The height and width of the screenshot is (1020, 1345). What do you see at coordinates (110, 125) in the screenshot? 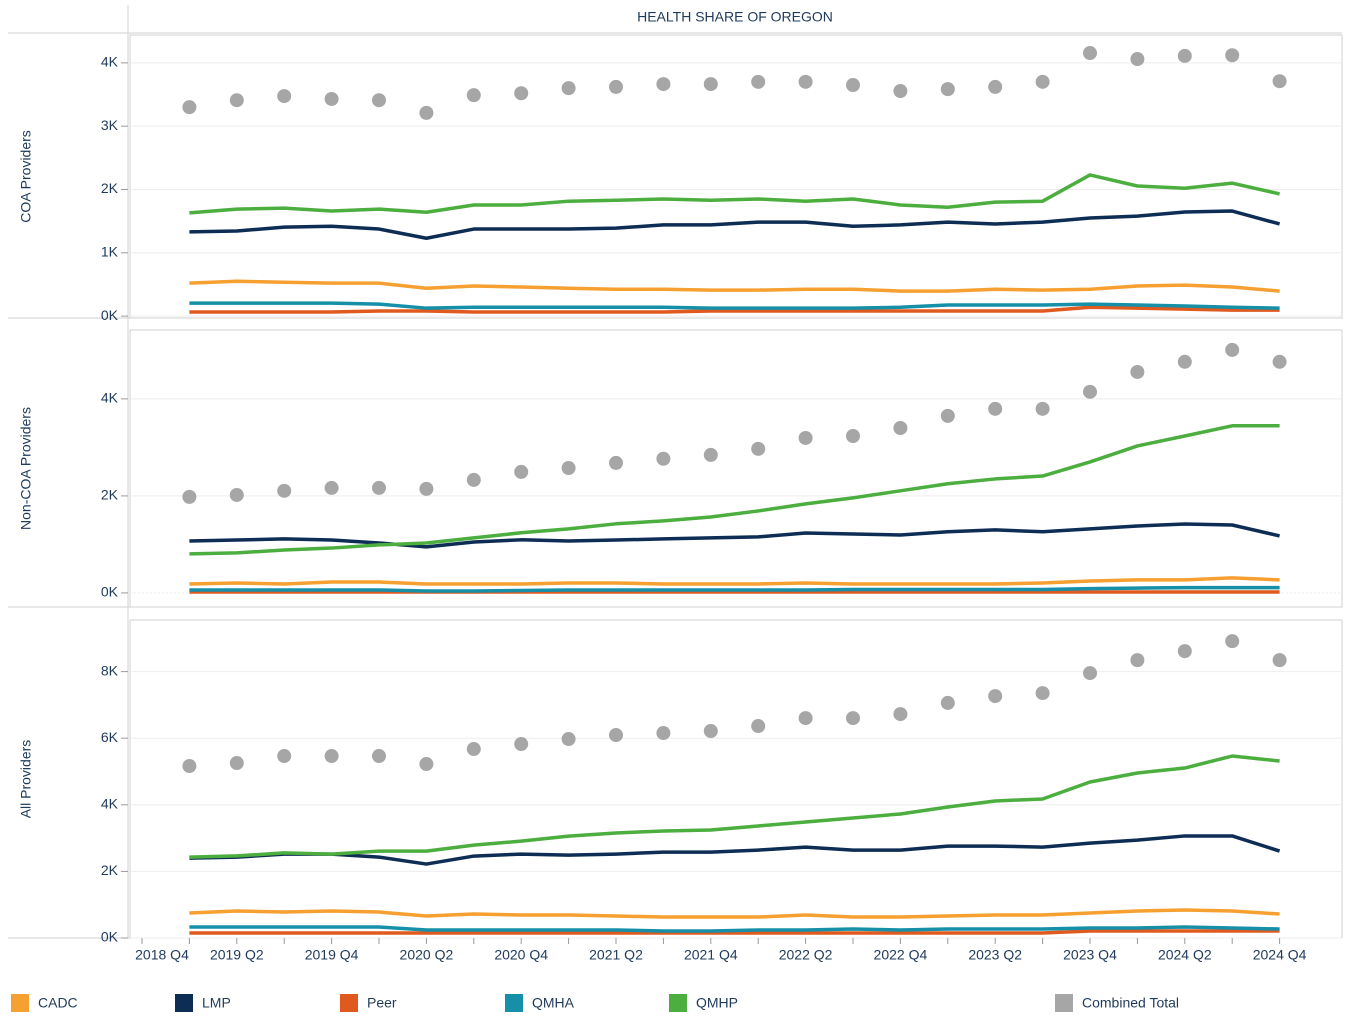
I see `y-tick-label: 3K` at bounding box center [110, 125].